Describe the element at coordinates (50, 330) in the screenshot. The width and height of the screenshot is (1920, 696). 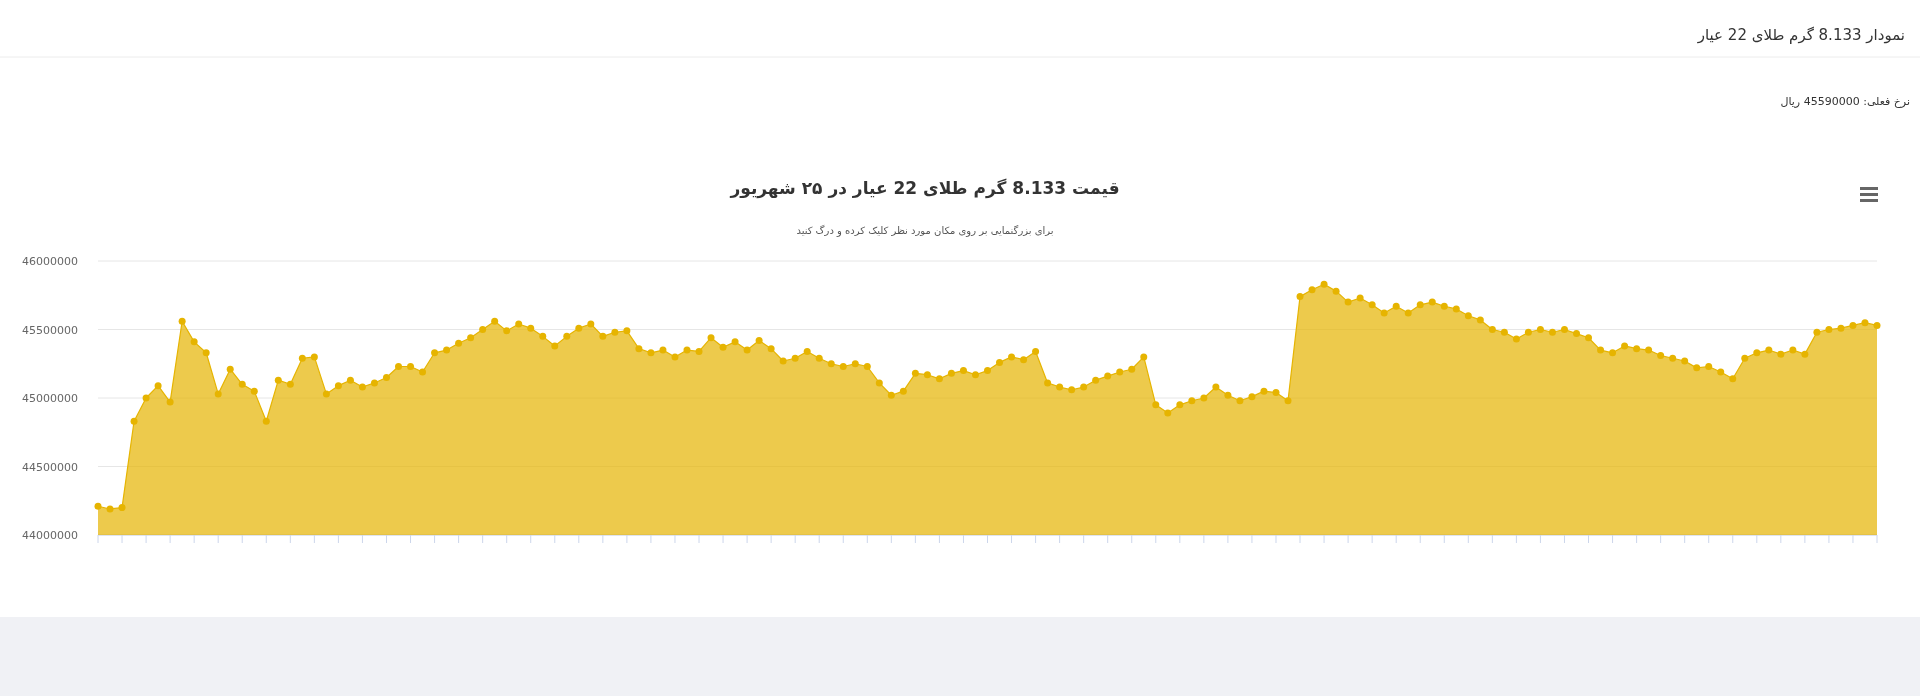
I see `y-tick-label: 45500000` at that location.